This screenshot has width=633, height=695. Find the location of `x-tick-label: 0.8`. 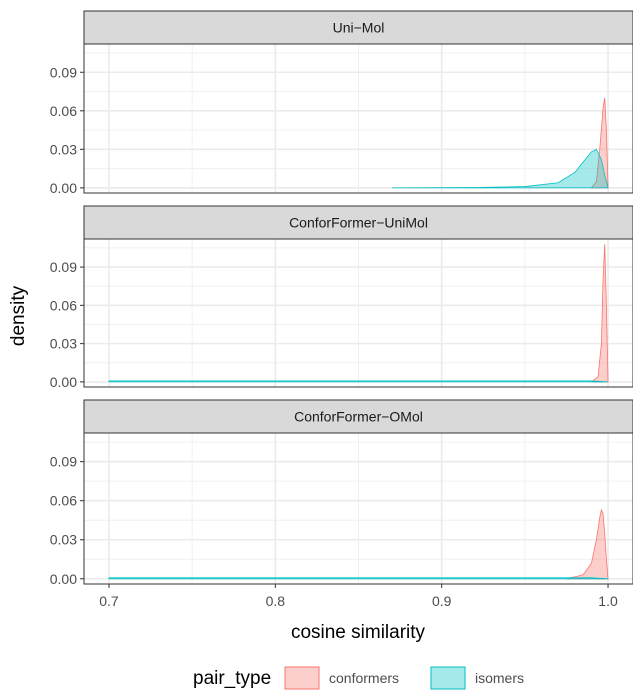

x-tick-label: 0.8 is located at coordinates (276, 601).